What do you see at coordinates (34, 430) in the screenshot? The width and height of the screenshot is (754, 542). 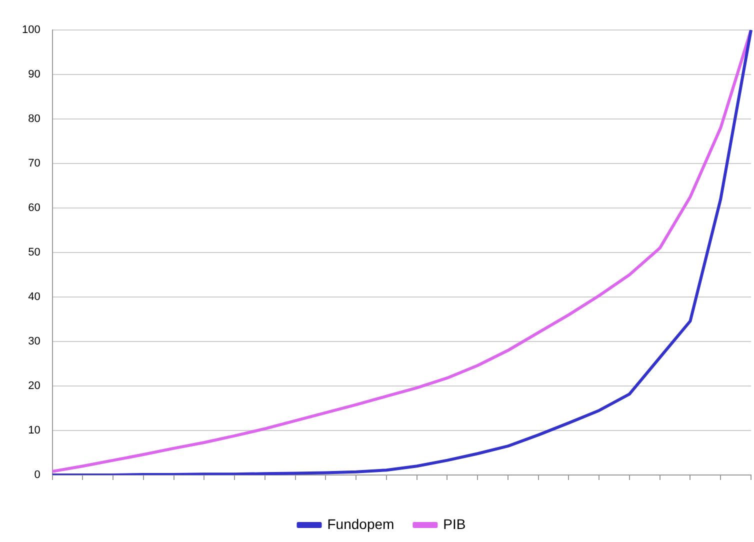 I see `y-tick-label: 10` at bounding box center [34, 430].